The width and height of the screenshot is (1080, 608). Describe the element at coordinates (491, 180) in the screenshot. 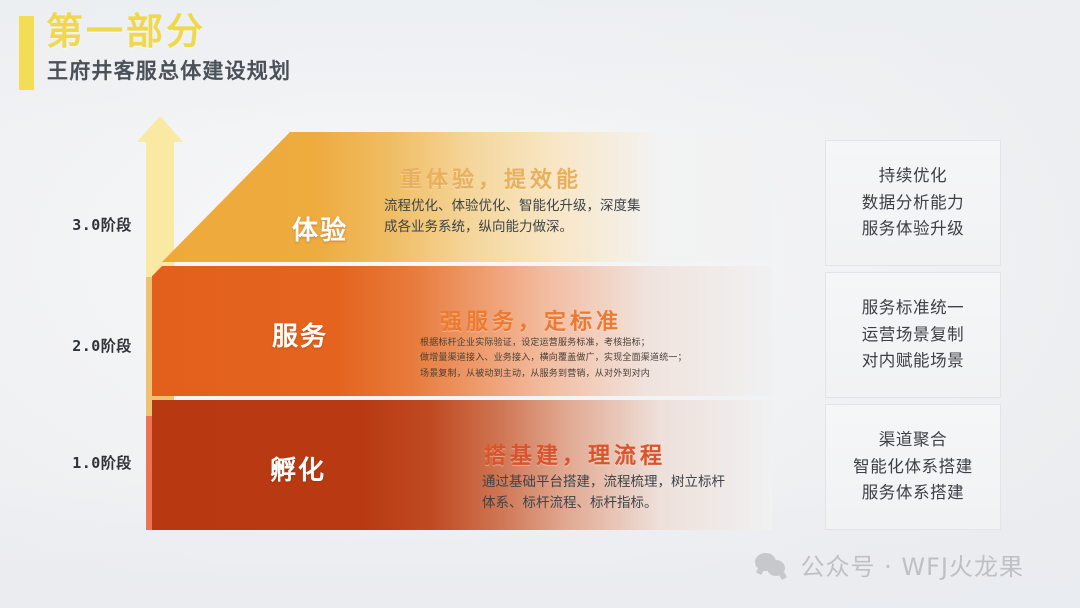

I see `tier-headline-experience: 重体验，提效能` at that location.